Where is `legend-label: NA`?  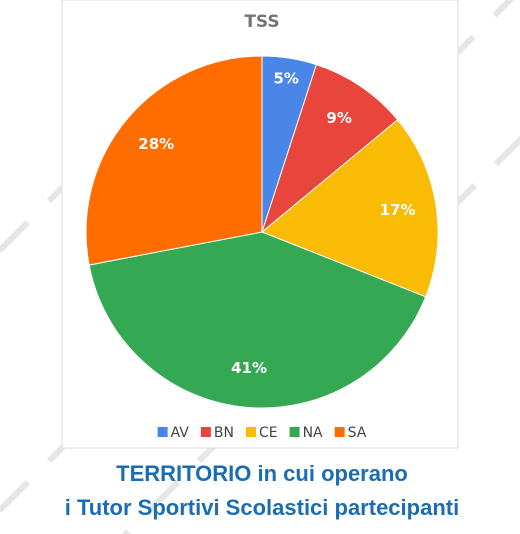 legend-label: NA is located at coordinates (313, 433).